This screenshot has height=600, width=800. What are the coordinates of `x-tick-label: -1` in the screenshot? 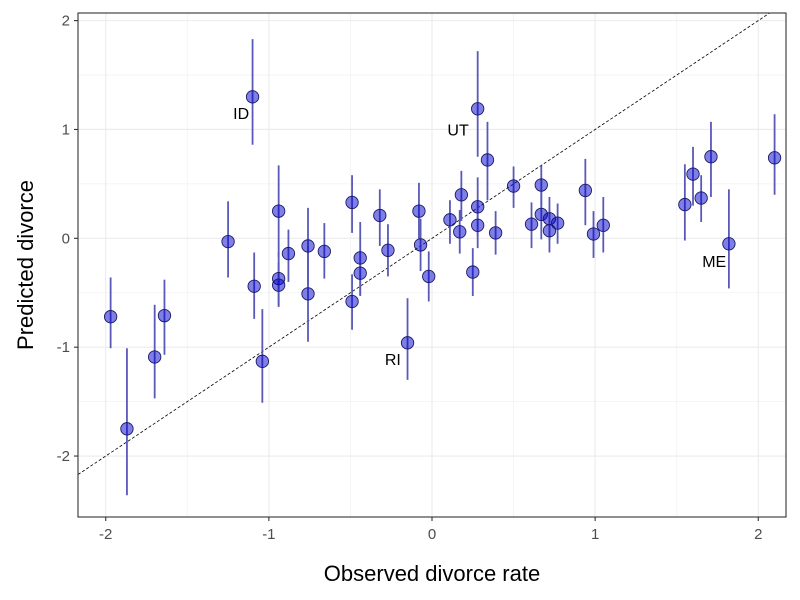 It's located at (268, 534).